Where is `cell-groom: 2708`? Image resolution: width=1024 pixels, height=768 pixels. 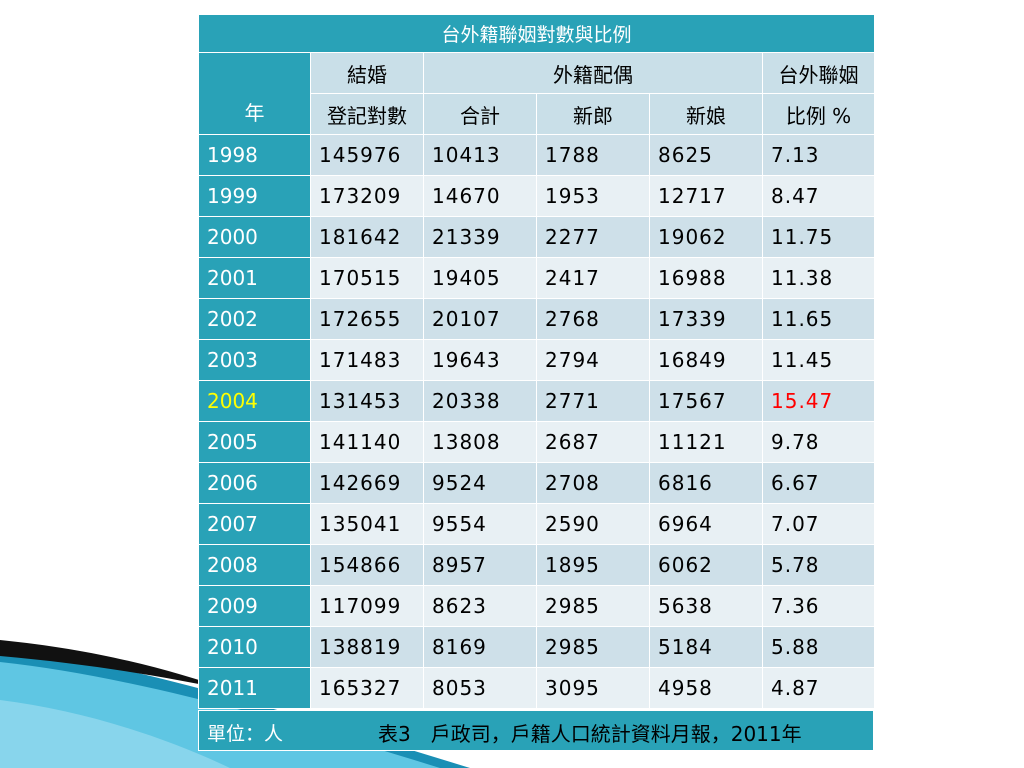 cell-groom: 2708 is located at coordinates (593, 483).